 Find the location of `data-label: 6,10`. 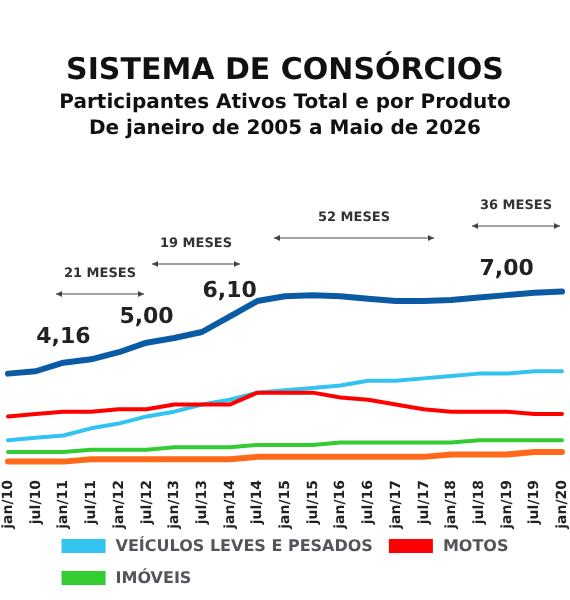

data-label: 6,10 is located at coordinates (230, 289).